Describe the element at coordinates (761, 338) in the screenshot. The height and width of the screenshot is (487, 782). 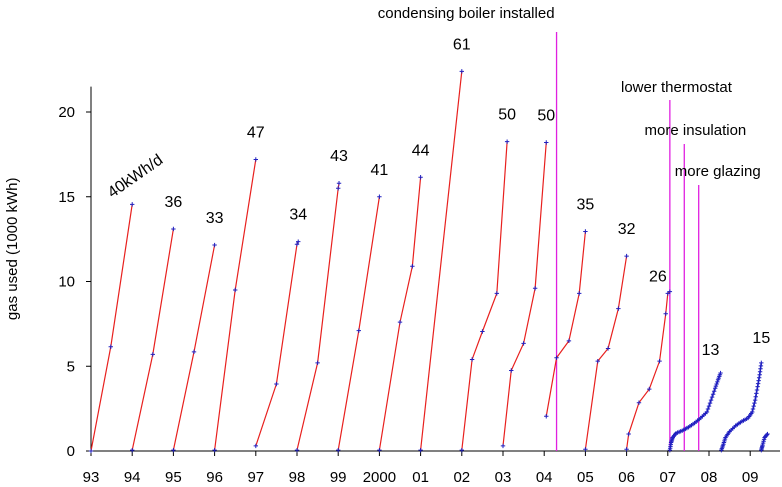
I see `segment-label: 15` at that location.